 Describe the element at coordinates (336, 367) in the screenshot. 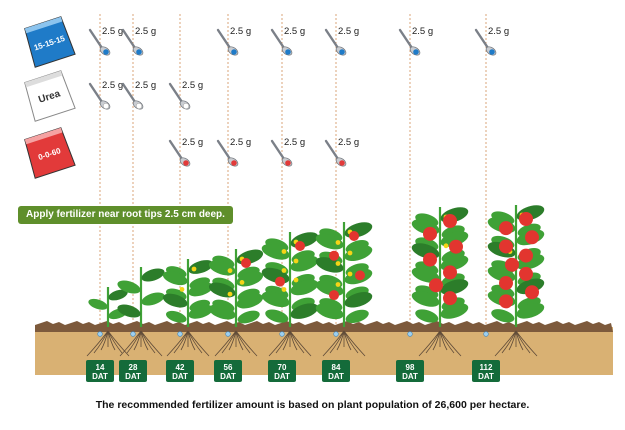

I see `dat-day: 84` at that location.